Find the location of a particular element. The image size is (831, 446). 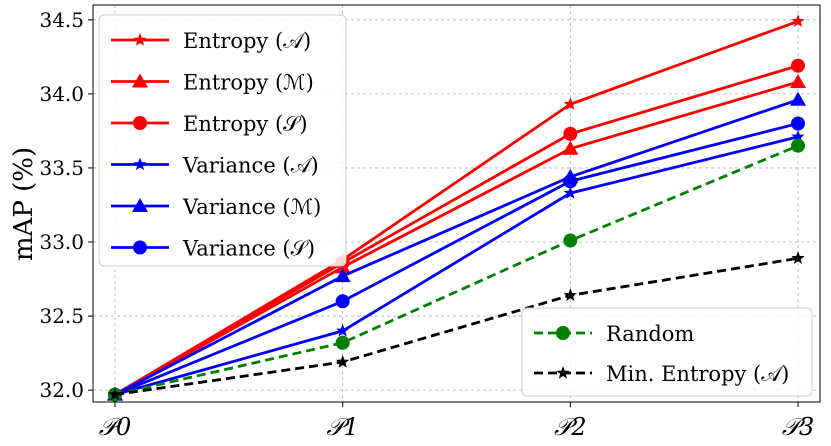

legend-item: Entropy (ℳ) is located at coordinates (212, 83).